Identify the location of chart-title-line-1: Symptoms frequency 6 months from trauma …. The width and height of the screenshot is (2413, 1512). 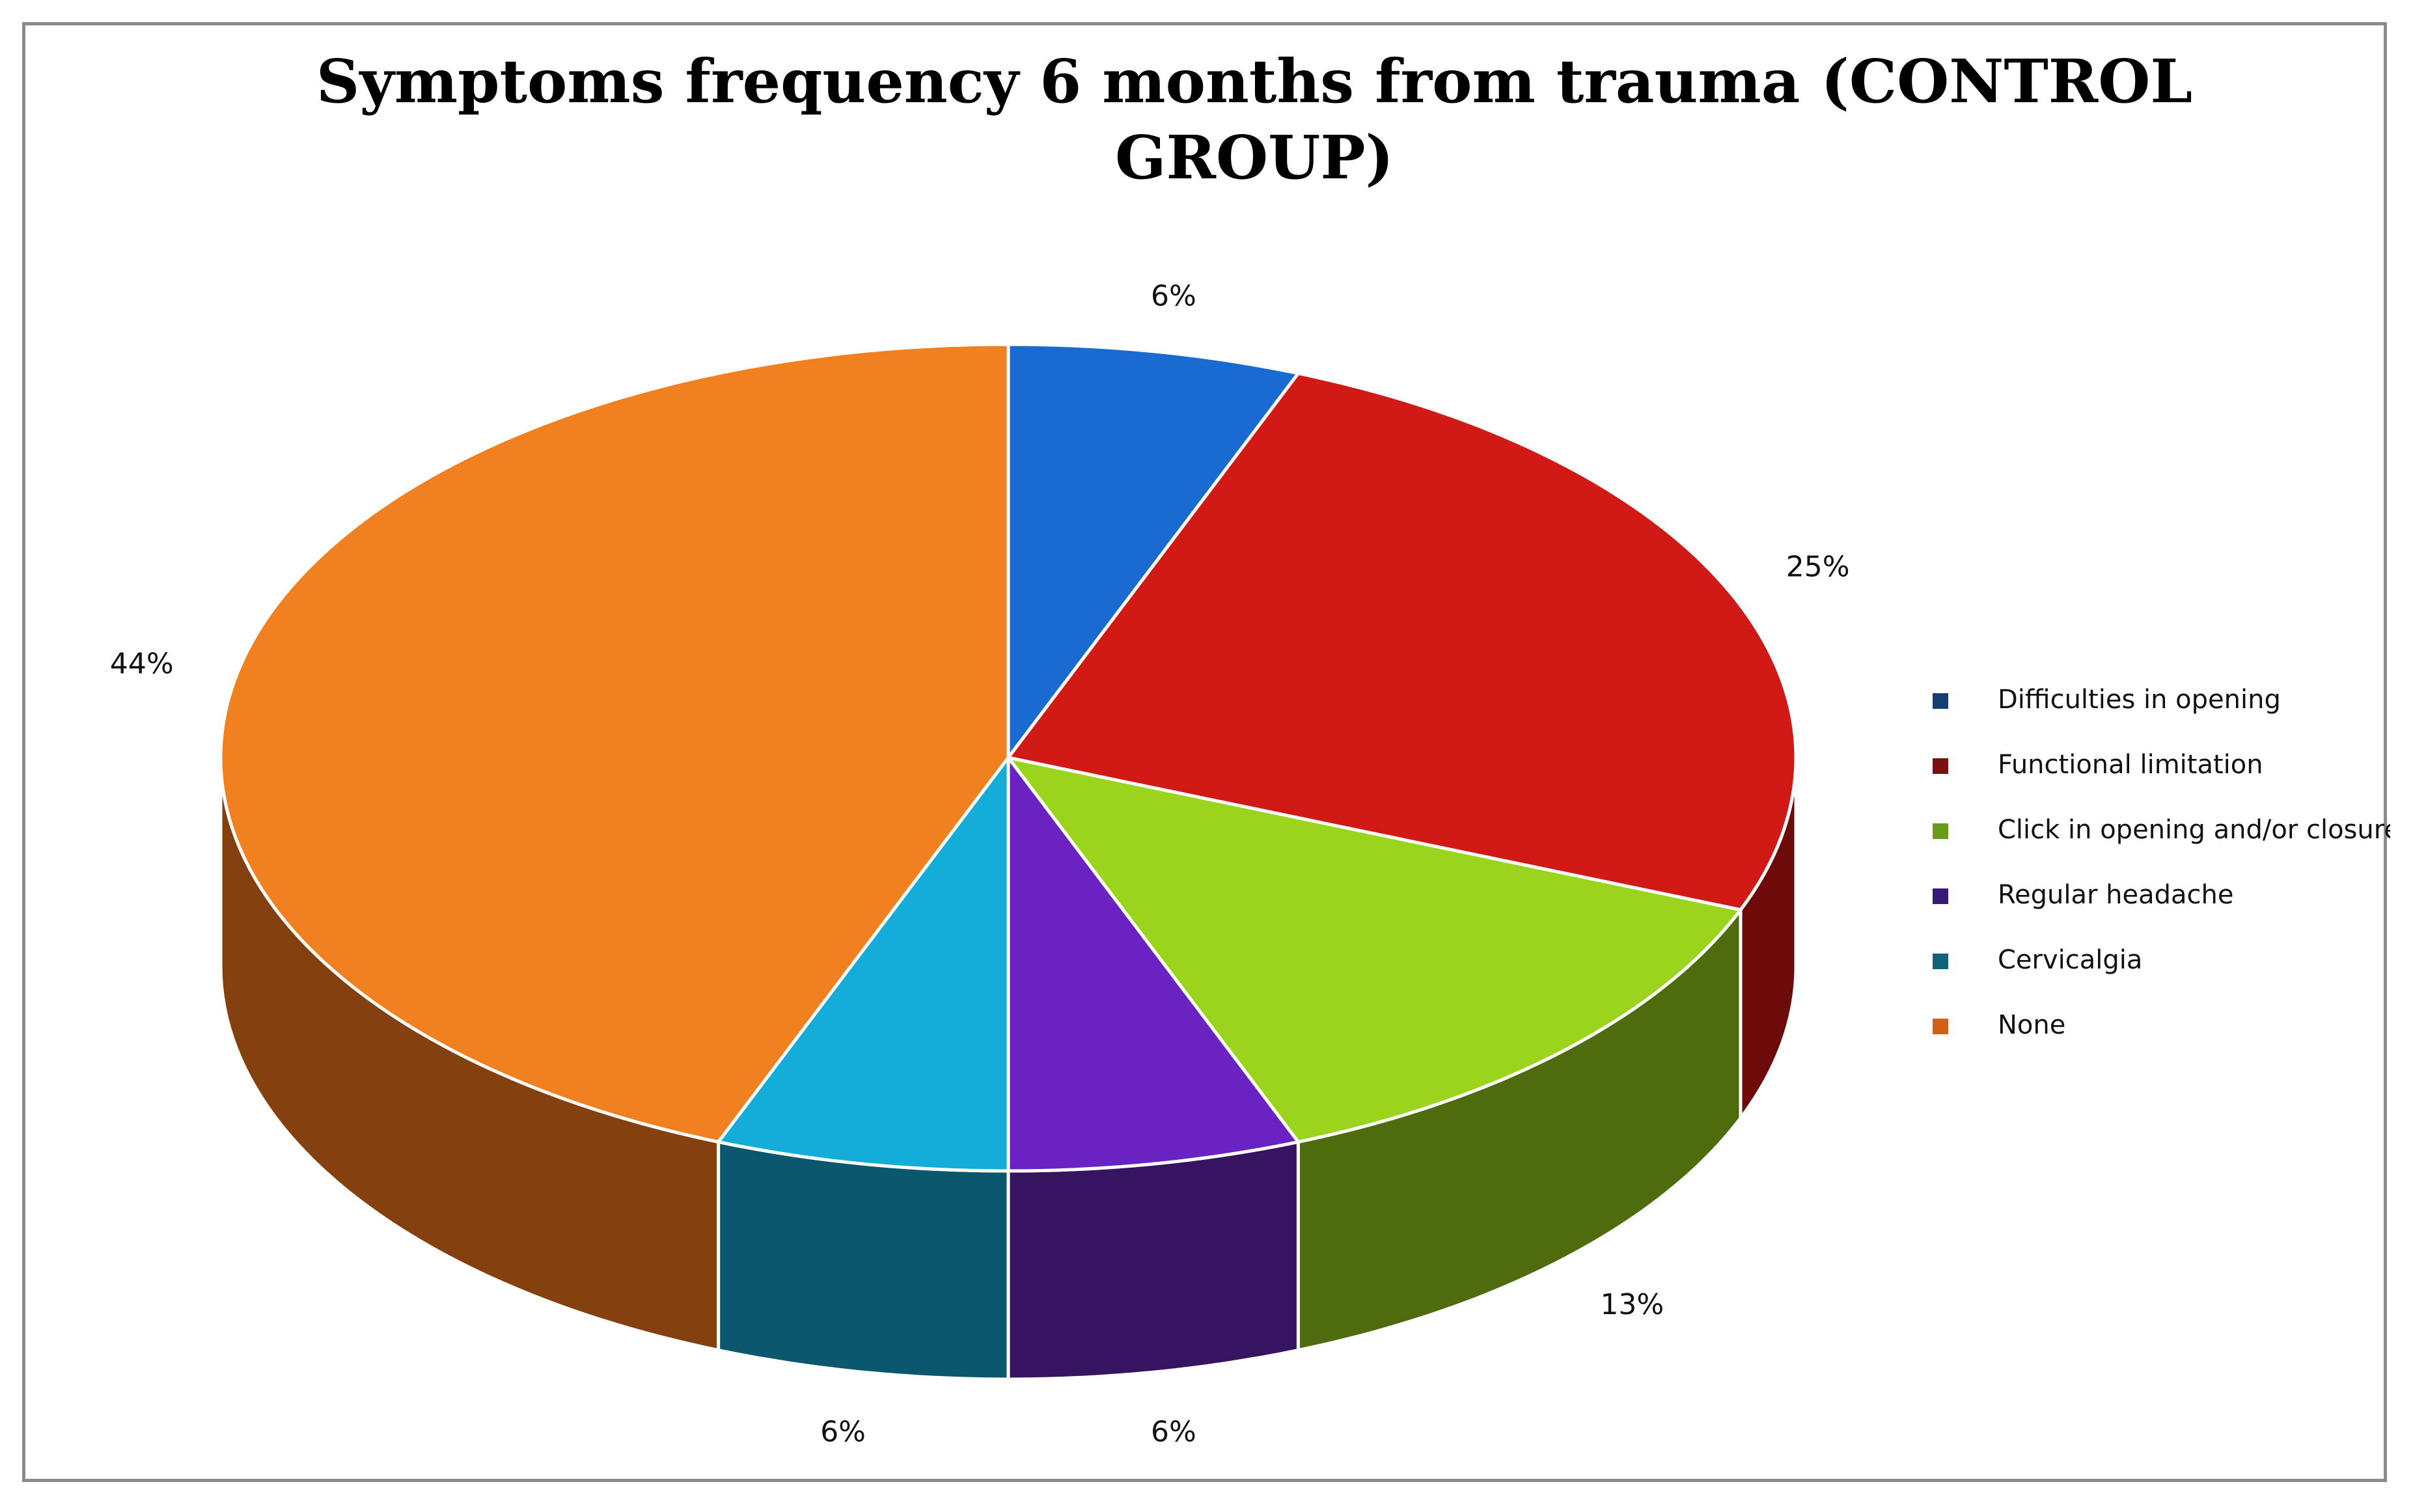
(1254, 81).